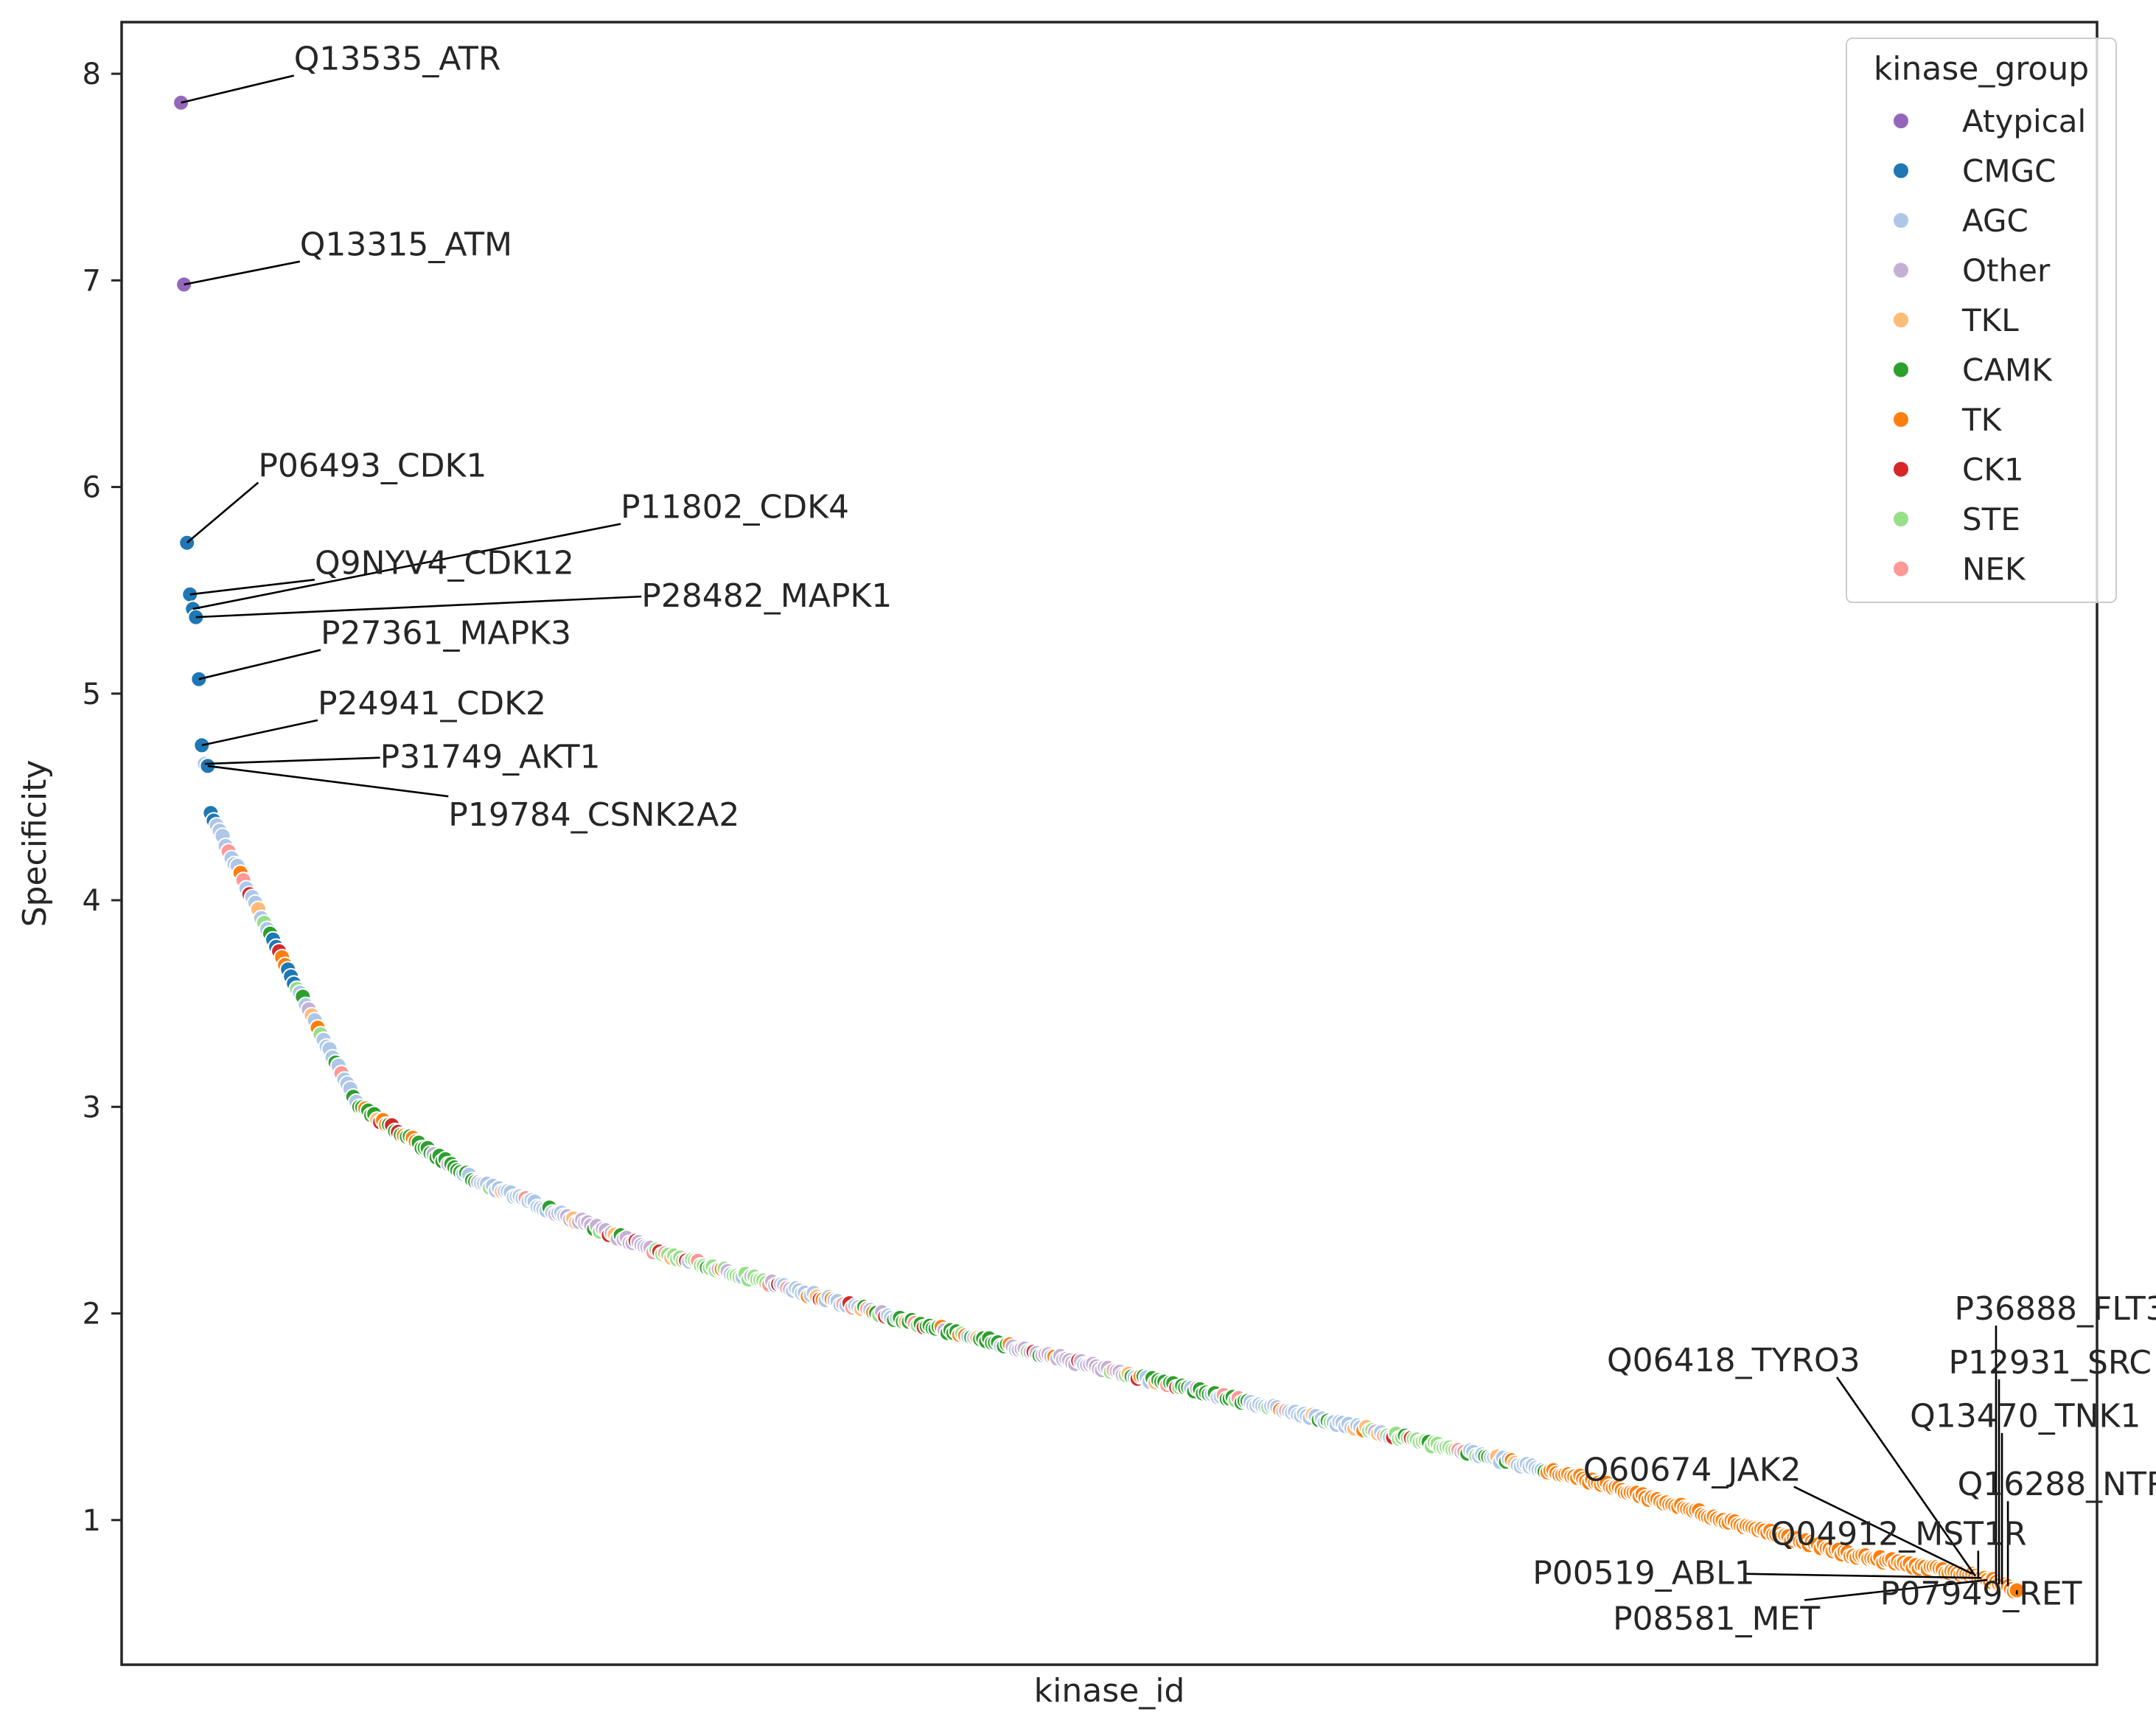 This screenshot has height=1734, width=2156. What do you see at coordinates (1109, 1691) in the screenshot?
I see `x-axis-label: kinase_id` at bounding box center [1109, 1691].